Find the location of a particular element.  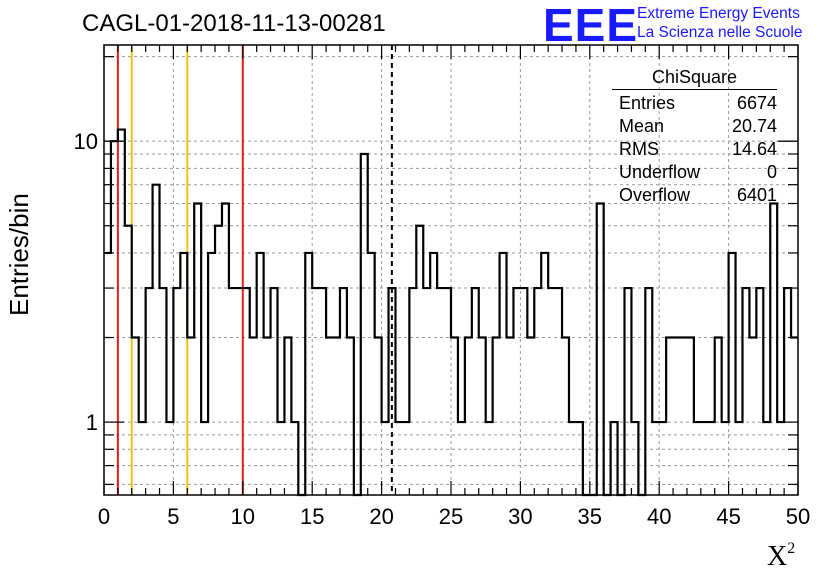

stat-label: Entries is located at coordinates (647, 103).